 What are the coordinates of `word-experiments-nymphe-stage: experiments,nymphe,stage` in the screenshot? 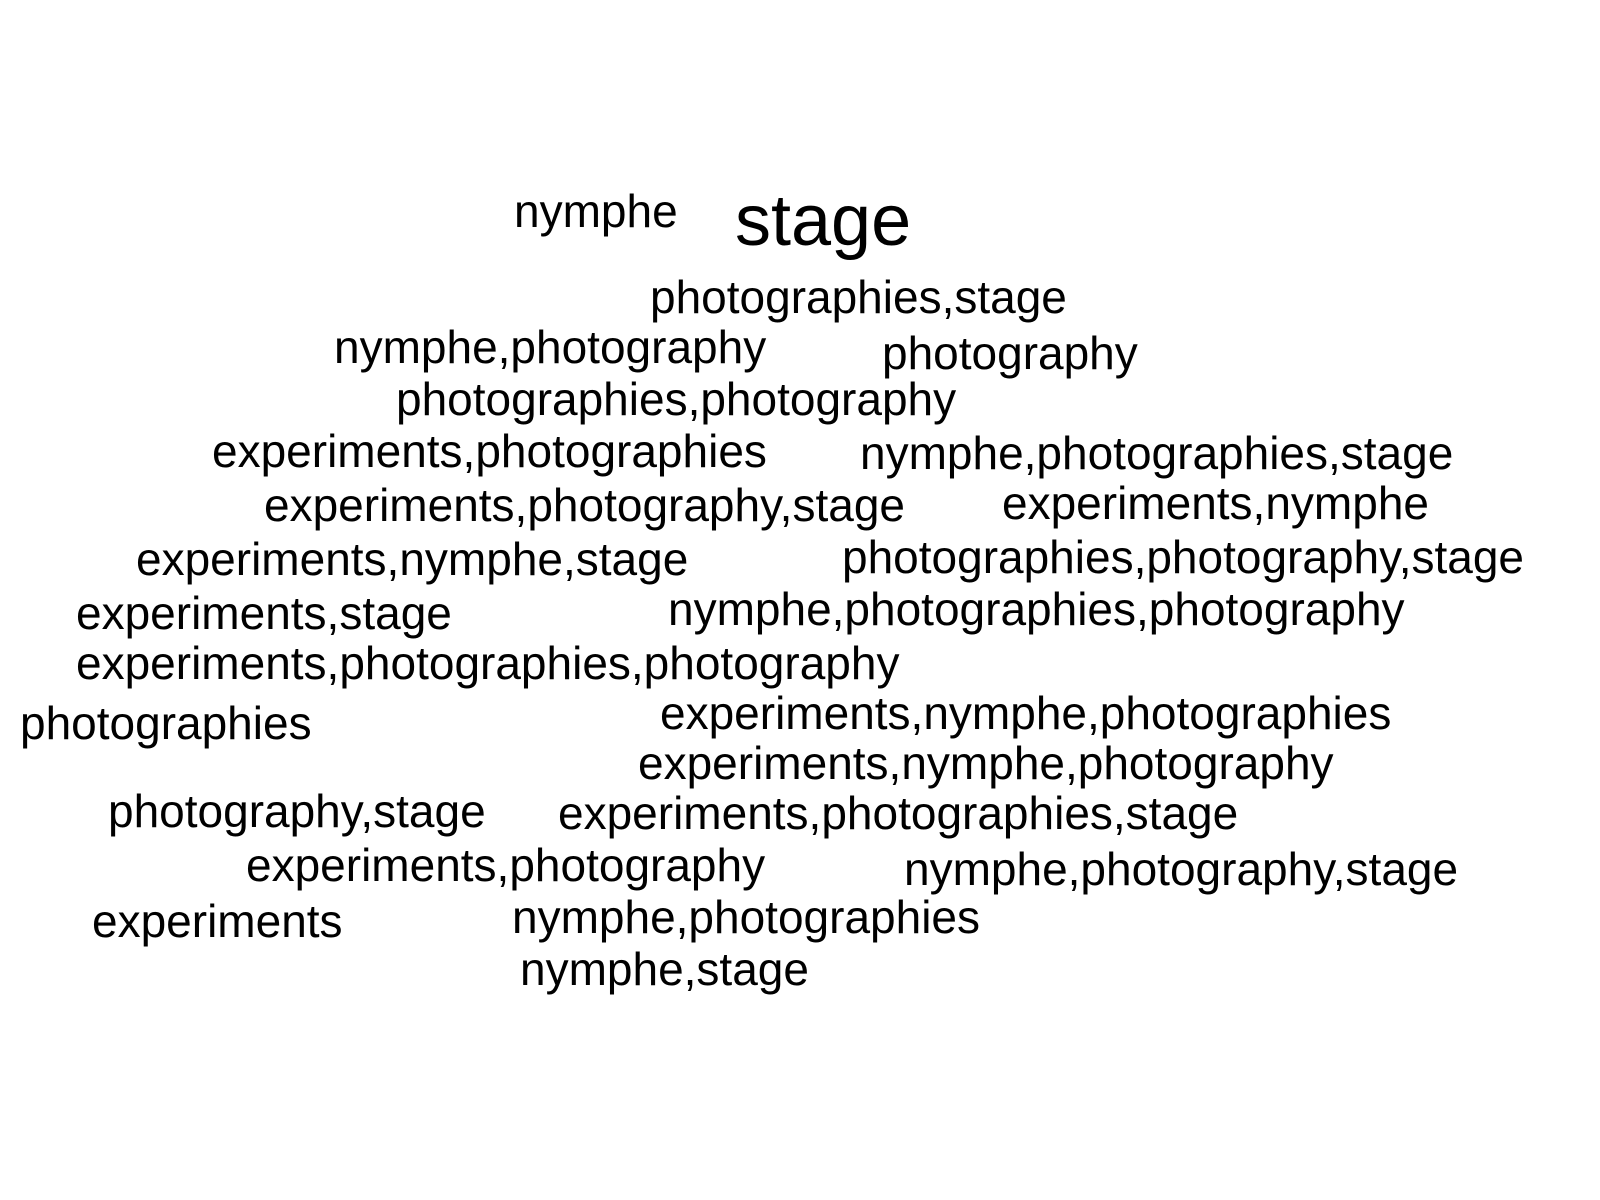 It's located at (412, 559).